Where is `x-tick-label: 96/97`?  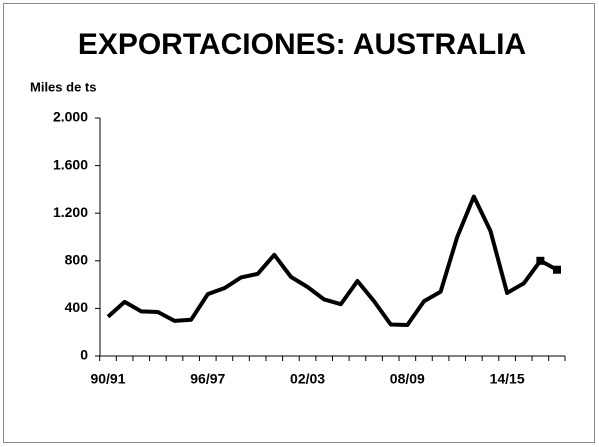 x-tick-label: 96/97 is located at coordinates (207, 379).